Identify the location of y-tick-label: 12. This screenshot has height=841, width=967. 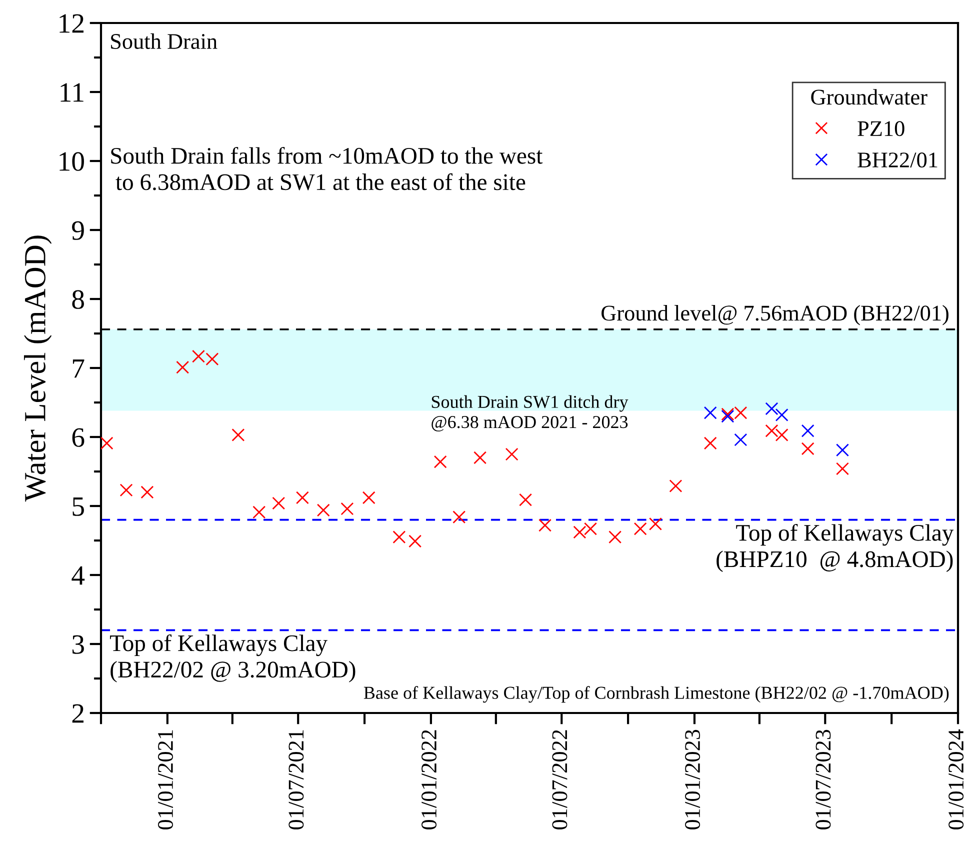
(72, 23).